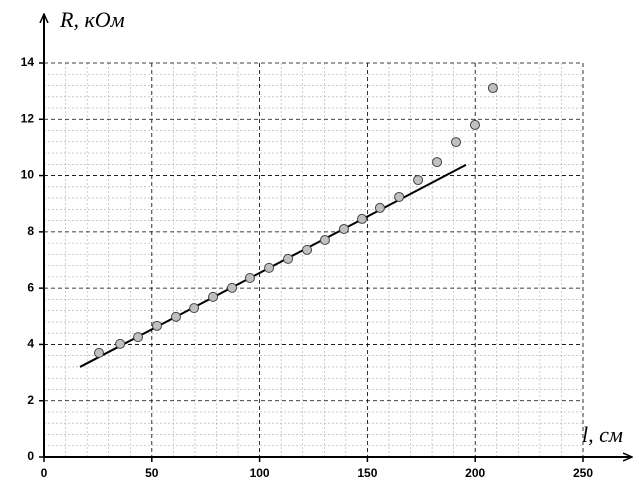 The width and height of the screenshot is (639, 489). I want to click on x-axis-title: l, см, so click(602, 434).